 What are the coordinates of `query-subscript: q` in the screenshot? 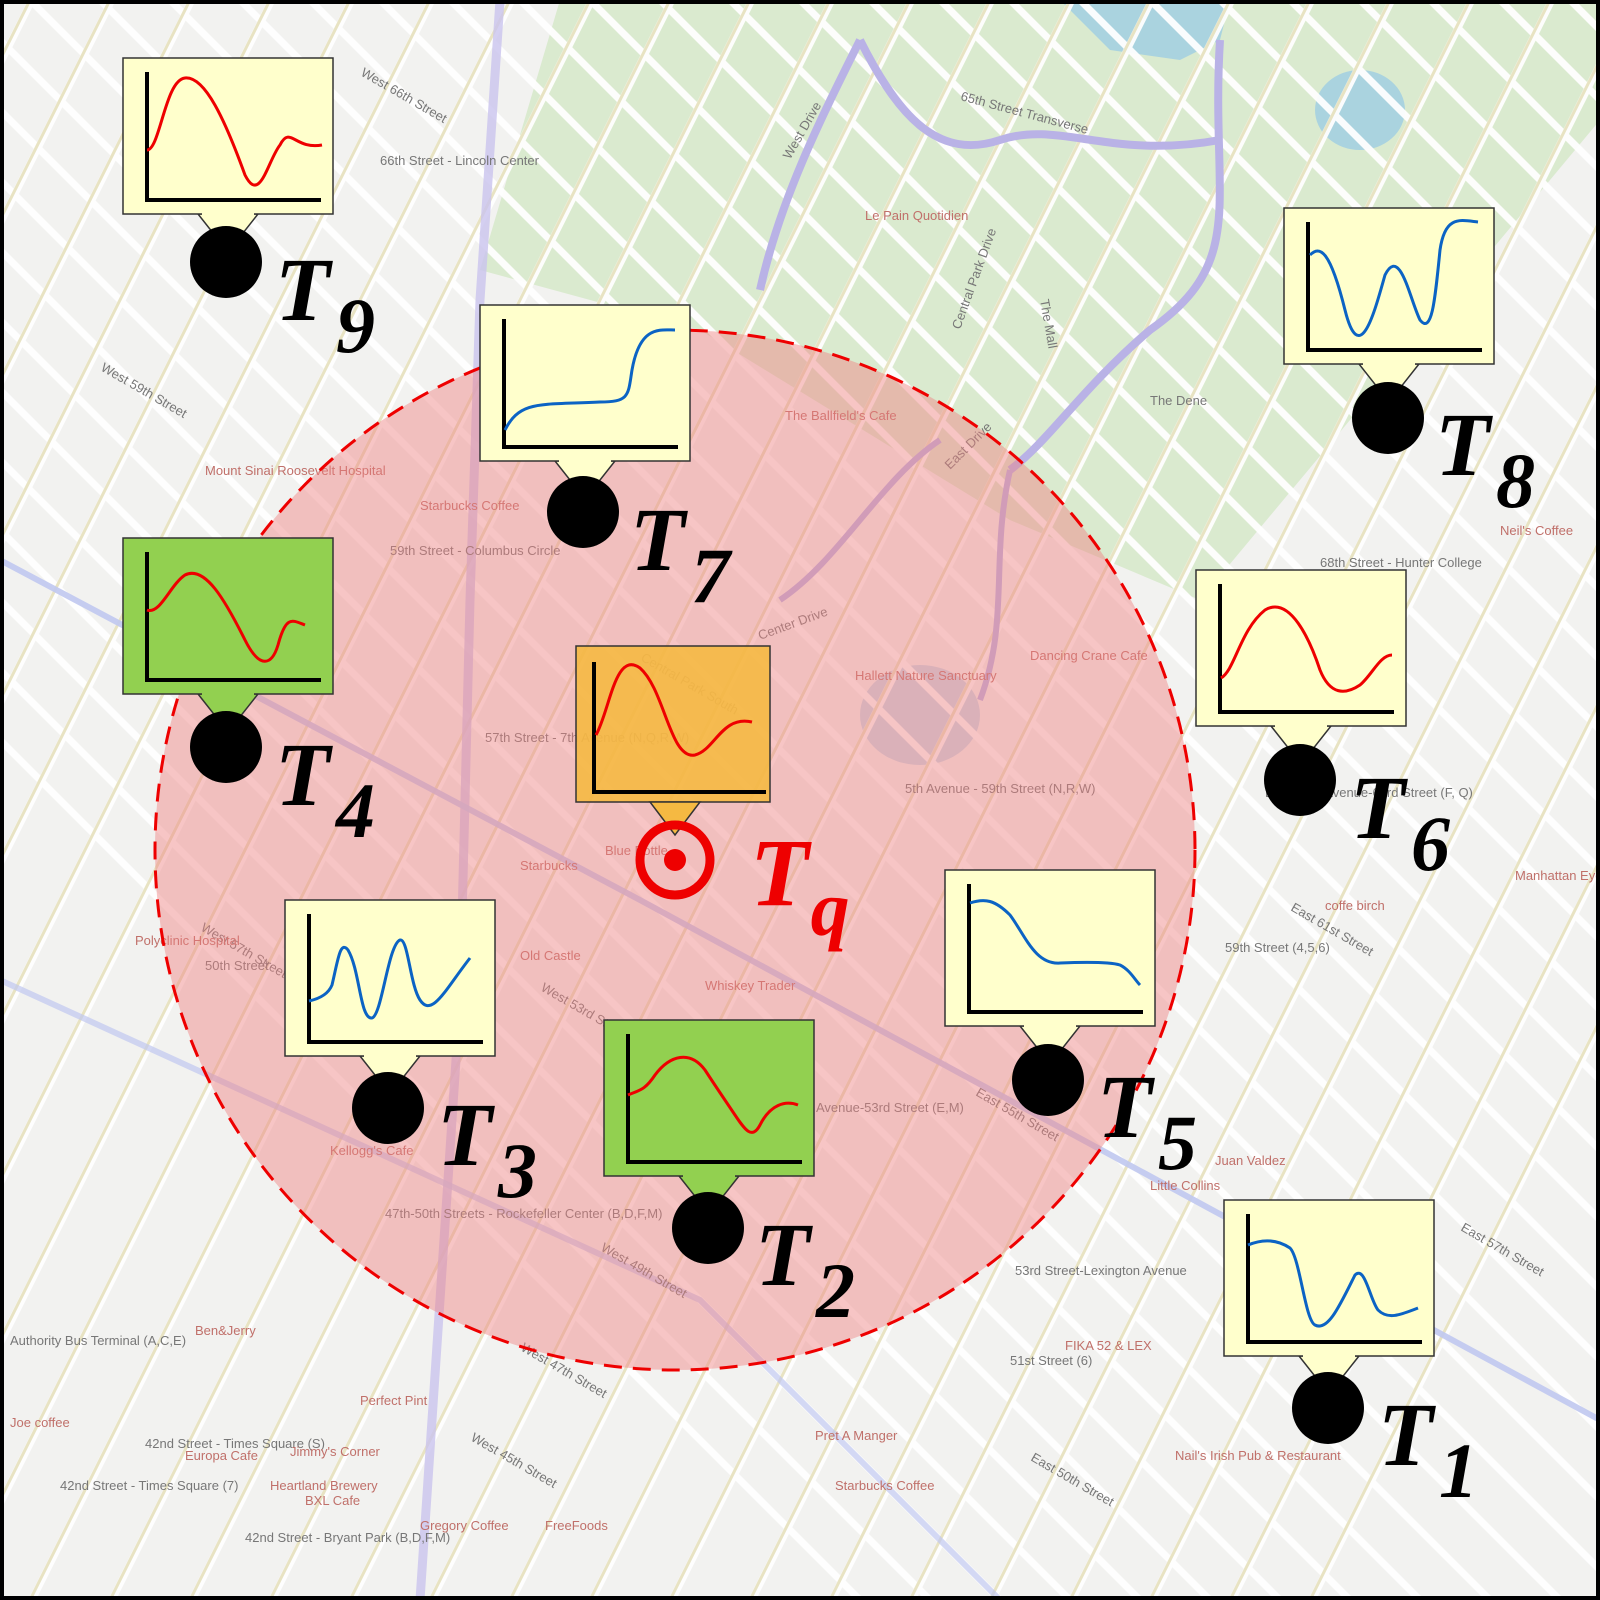 It's located at (830, 908).